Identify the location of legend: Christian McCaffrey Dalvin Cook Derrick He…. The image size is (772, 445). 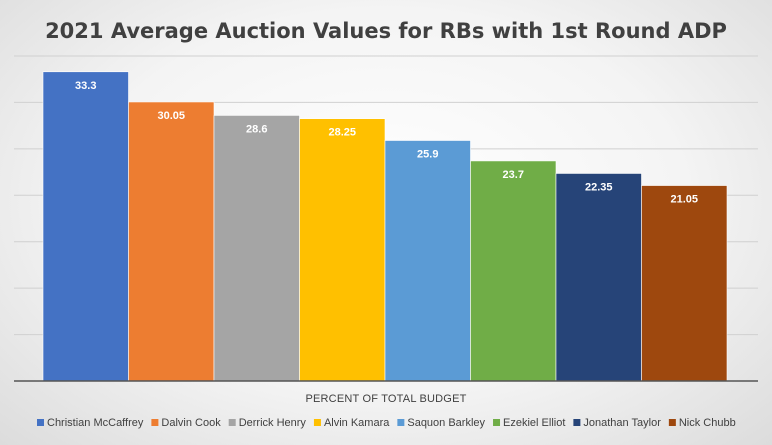
(386, 423).